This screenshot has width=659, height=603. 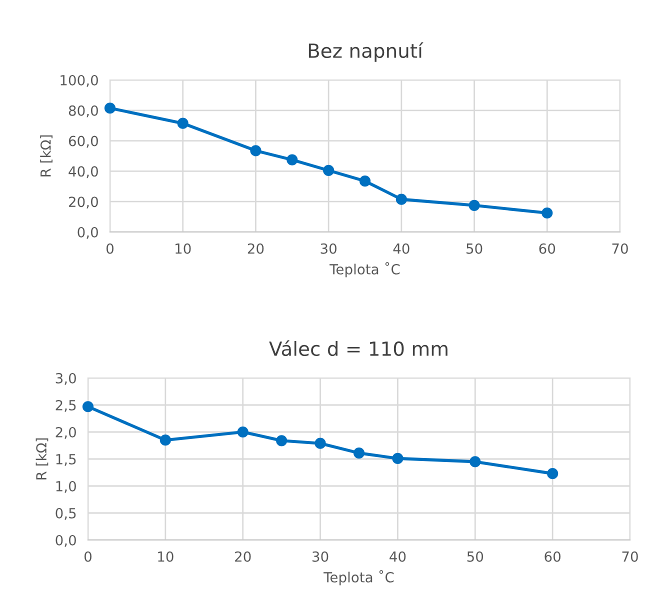 What do you see at coordinates (83, 172) in the screenshot?
I see `y-tick-label: 40,0` at bounding box center [83, 172].